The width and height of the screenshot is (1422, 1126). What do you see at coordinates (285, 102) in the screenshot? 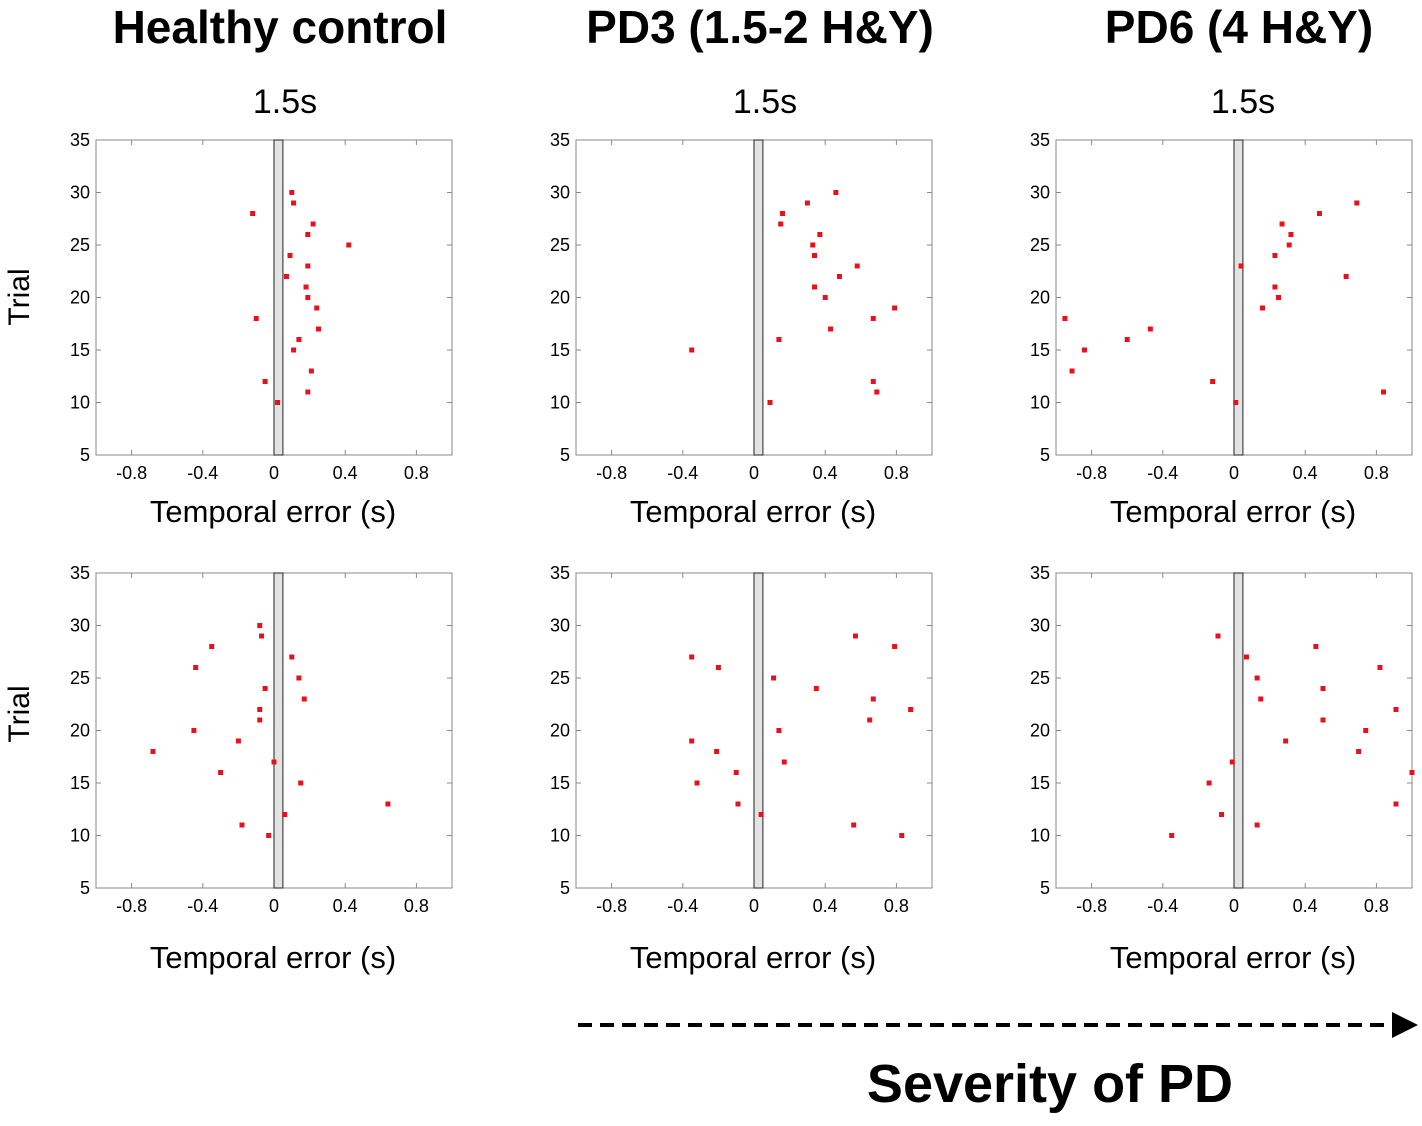
I see `subtitle-healthy-control: 1.5s` at bounding box center [285, 102].